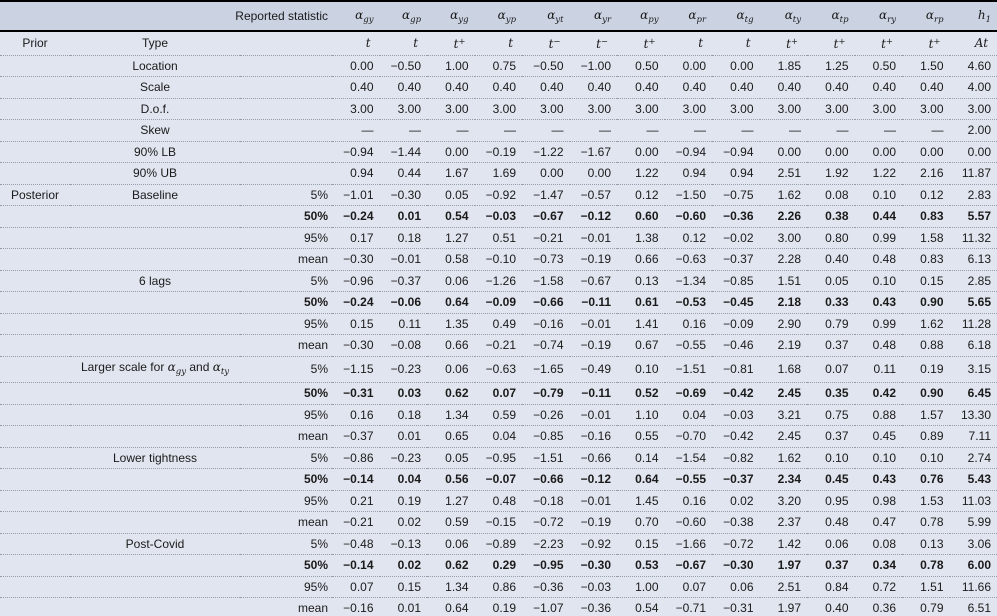  What do you see at coordinates (546, 479) in the screenshot?
I see `value-cell: −0.66` at bounding box center [546, 479].